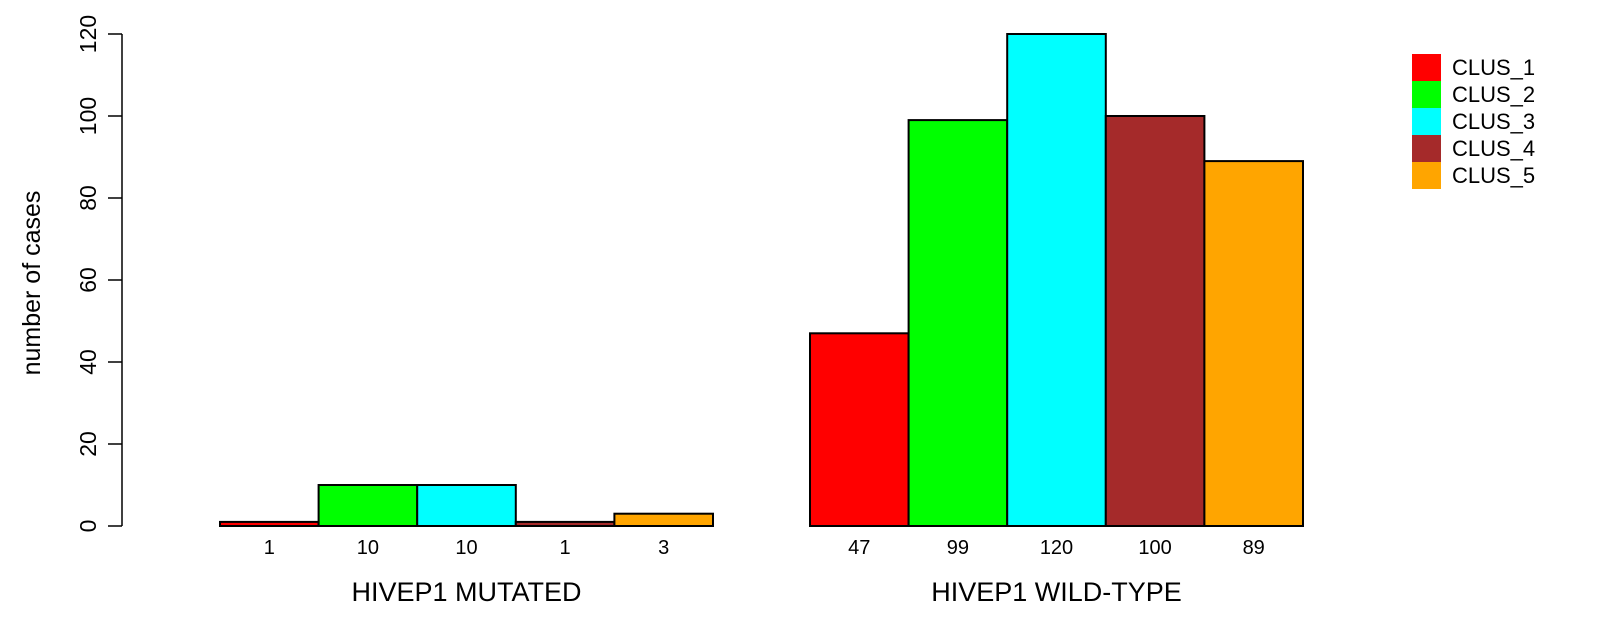 The width and height of the screenshot is (1610, 621). I want to click on legend-label: CLUS_3, so click(1493, 121).